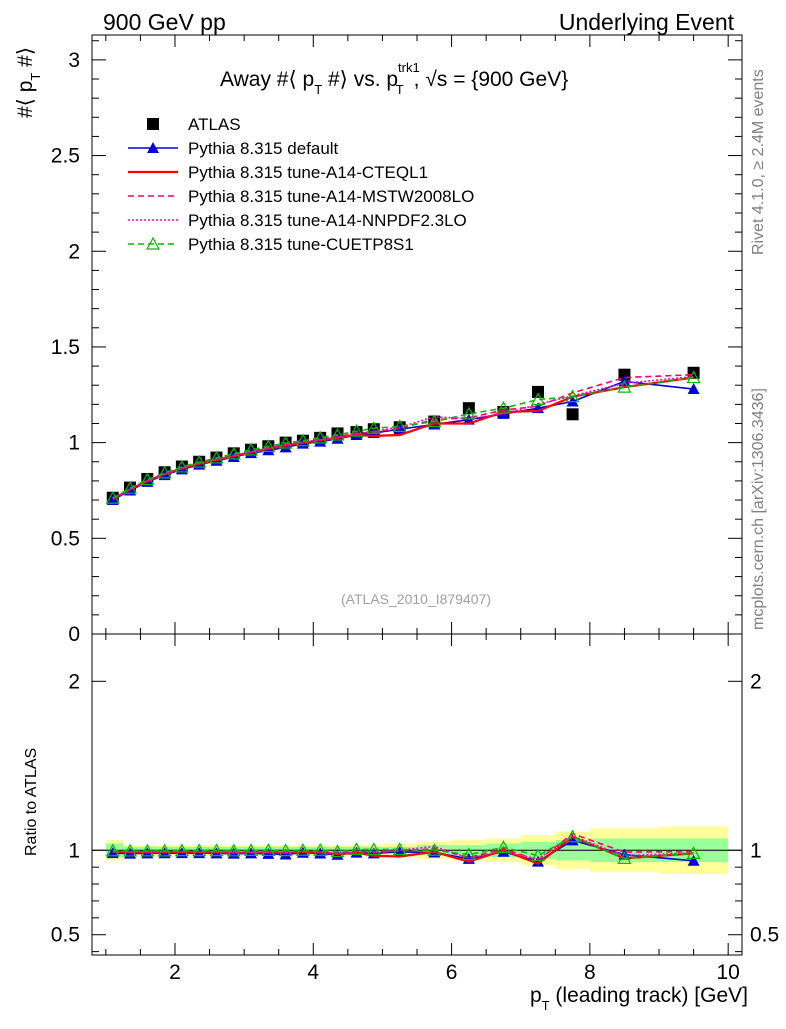 The width and height of the screenshot is (786, 1029). I want to click on y-tick-label-0.5: 0.5, so click(65, 538).